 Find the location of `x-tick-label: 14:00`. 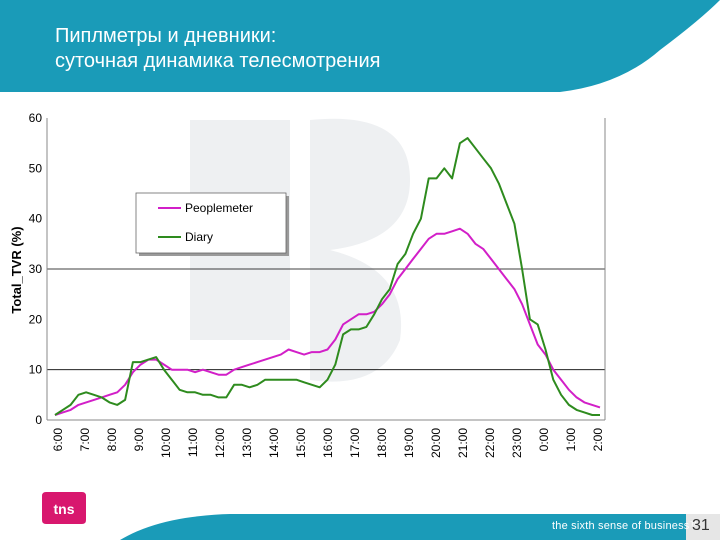

x-tick-label: 14:00 is located at coordinates (274, 443).